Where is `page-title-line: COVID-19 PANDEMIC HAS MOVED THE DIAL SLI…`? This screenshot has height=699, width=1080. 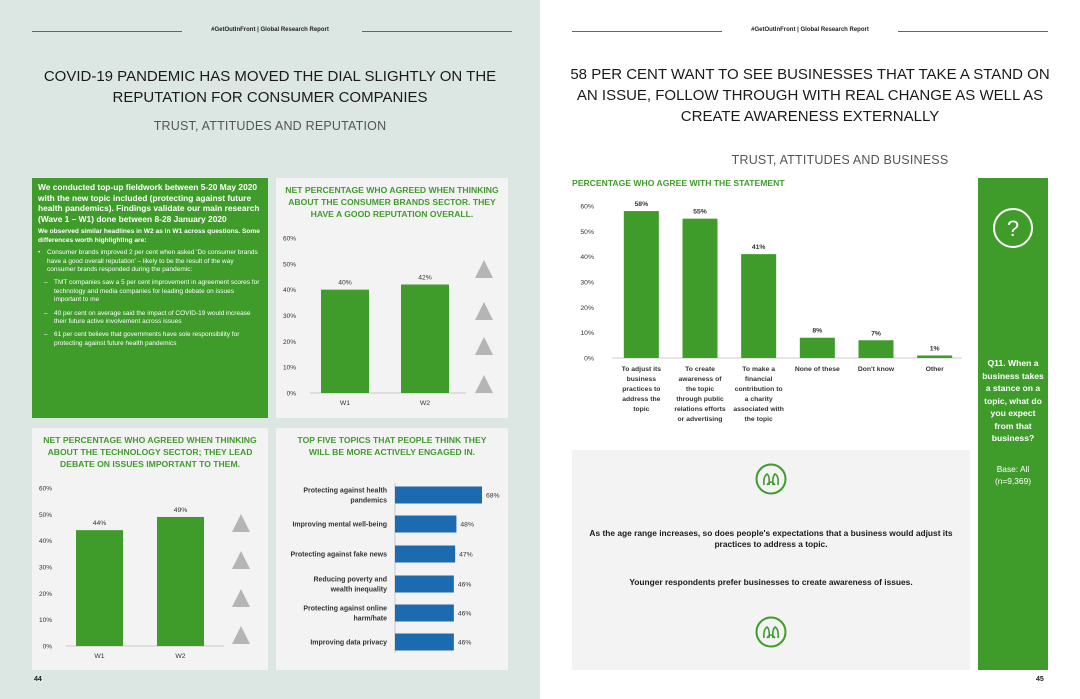
page-title-line: COVID-19 PANDEMIC HAS MOVED THE DIAL SLI… is located at coordinates (270, 76).